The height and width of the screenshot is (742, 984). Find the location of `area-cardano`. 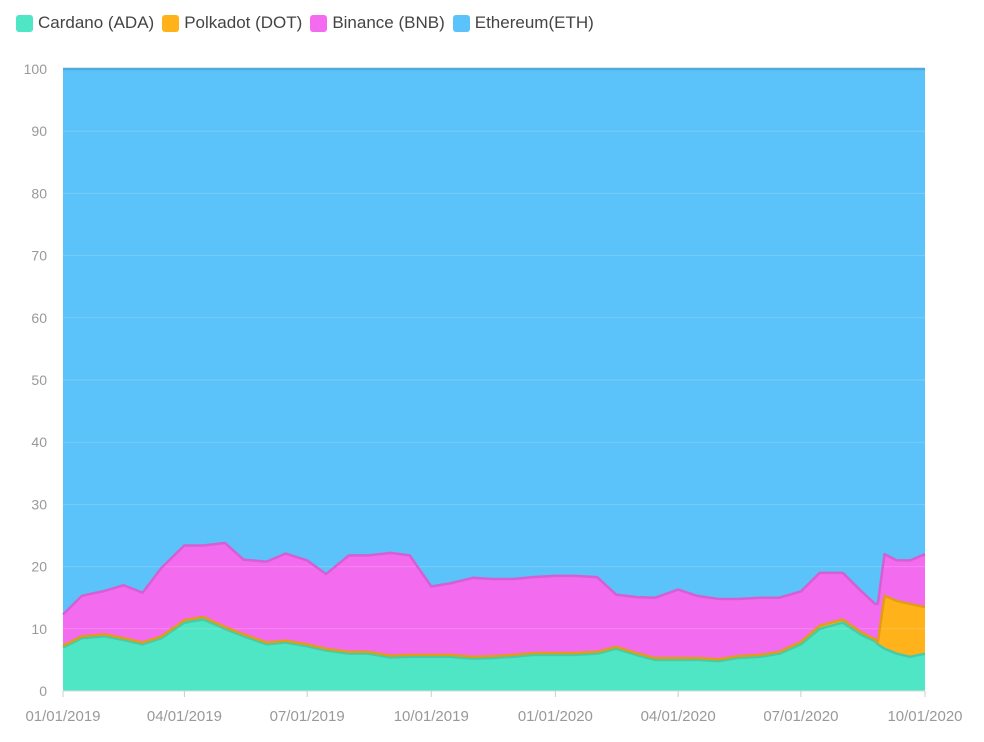

area-cardano is located at coordinates (494, 655).